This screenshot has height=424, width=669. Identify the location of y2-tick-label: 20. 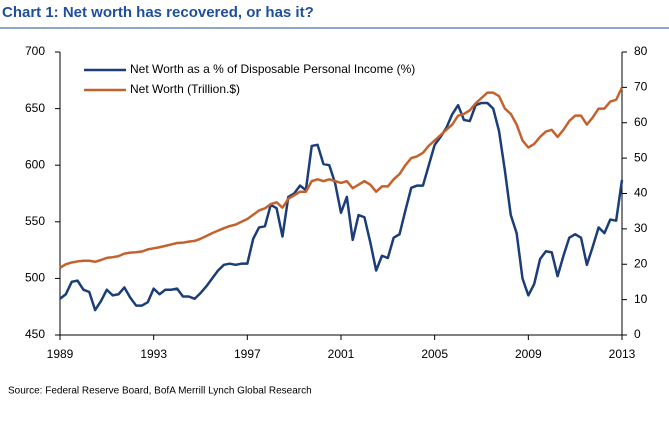
(641, 263).